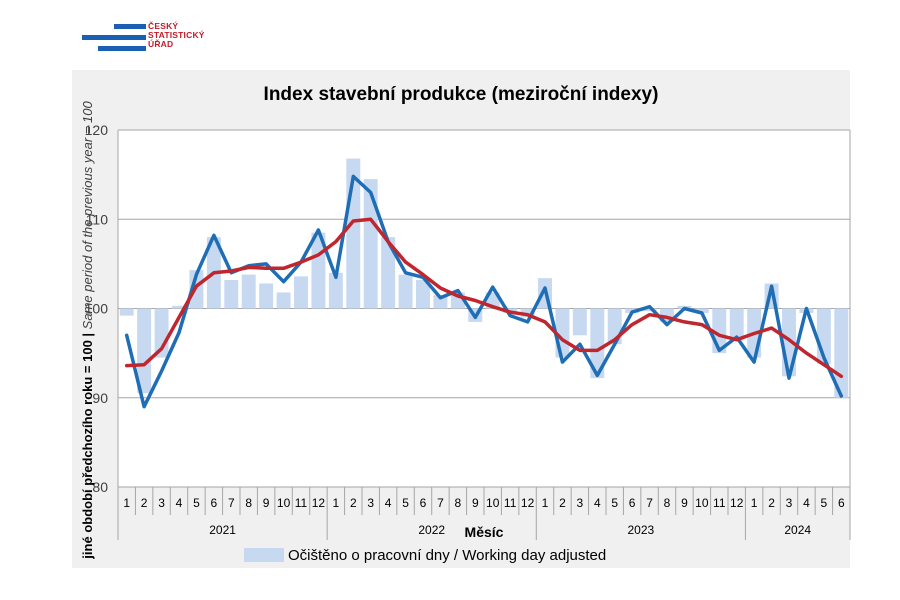 The height and width of the screenshot is (600, 900). I want to click on logo-line-1: ČESKÝ, so click(163, 26).